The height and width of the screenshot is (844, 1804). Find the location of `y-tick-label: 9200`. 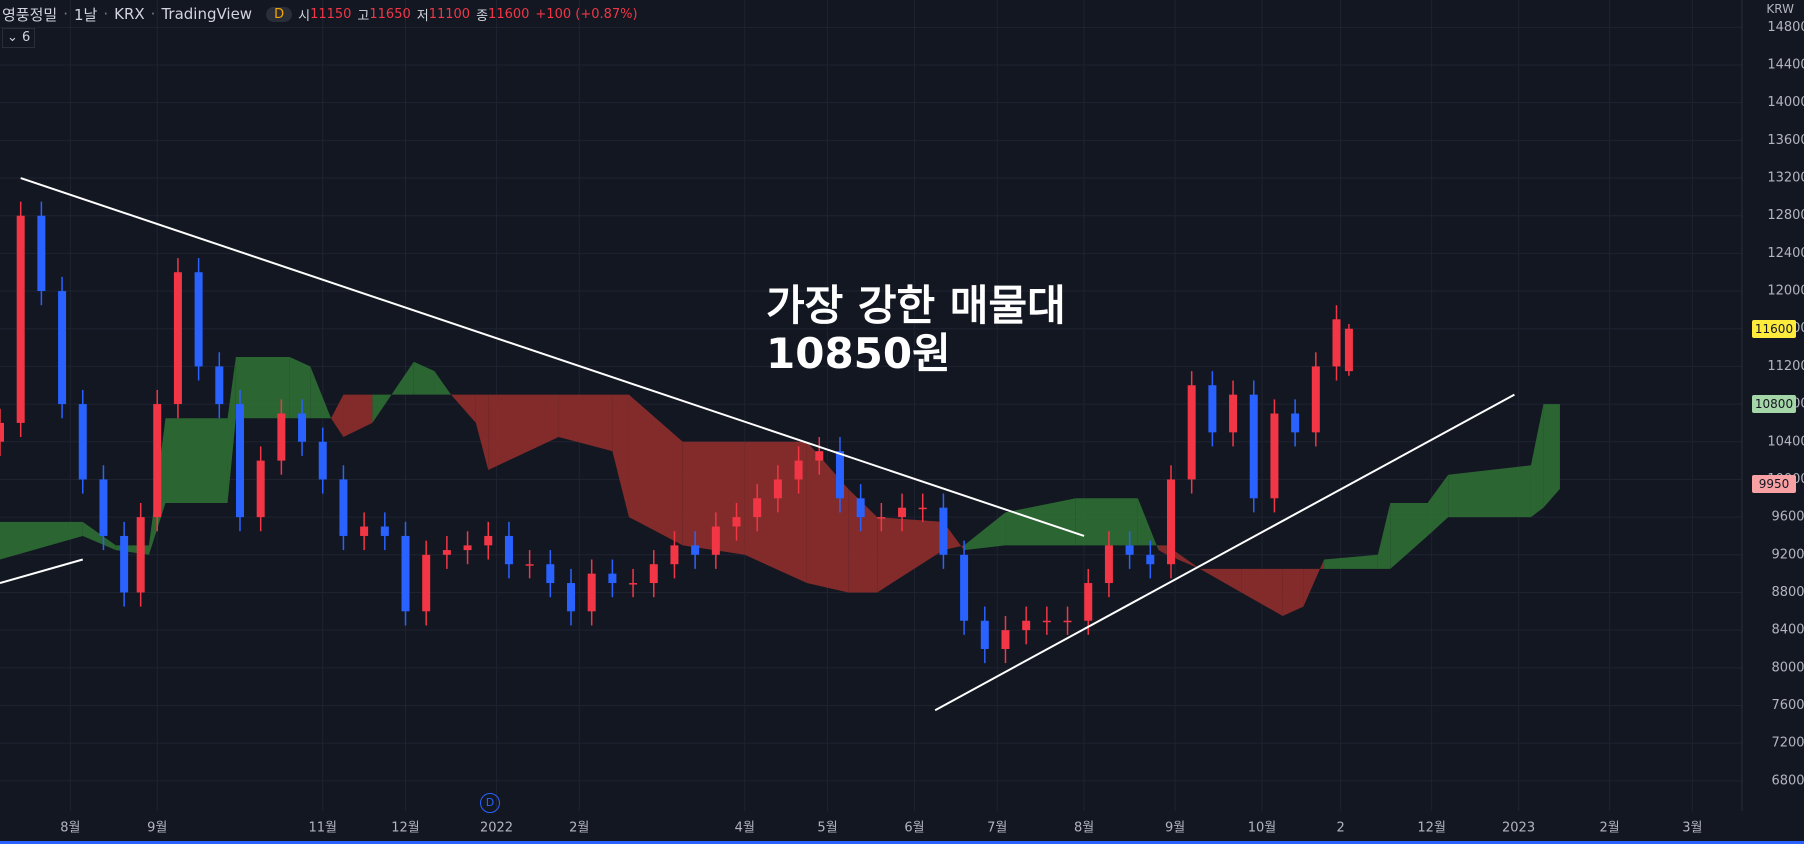

y-tick-label: 9200 is located at coordinates (1787, 554).